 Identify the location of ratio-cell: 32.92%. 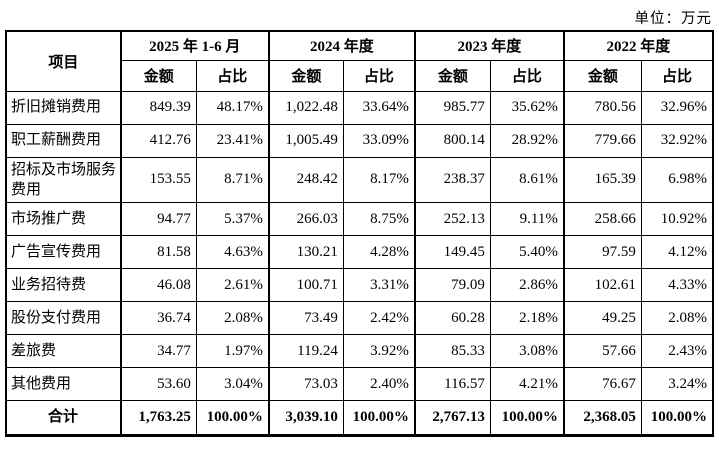
(677, 140).